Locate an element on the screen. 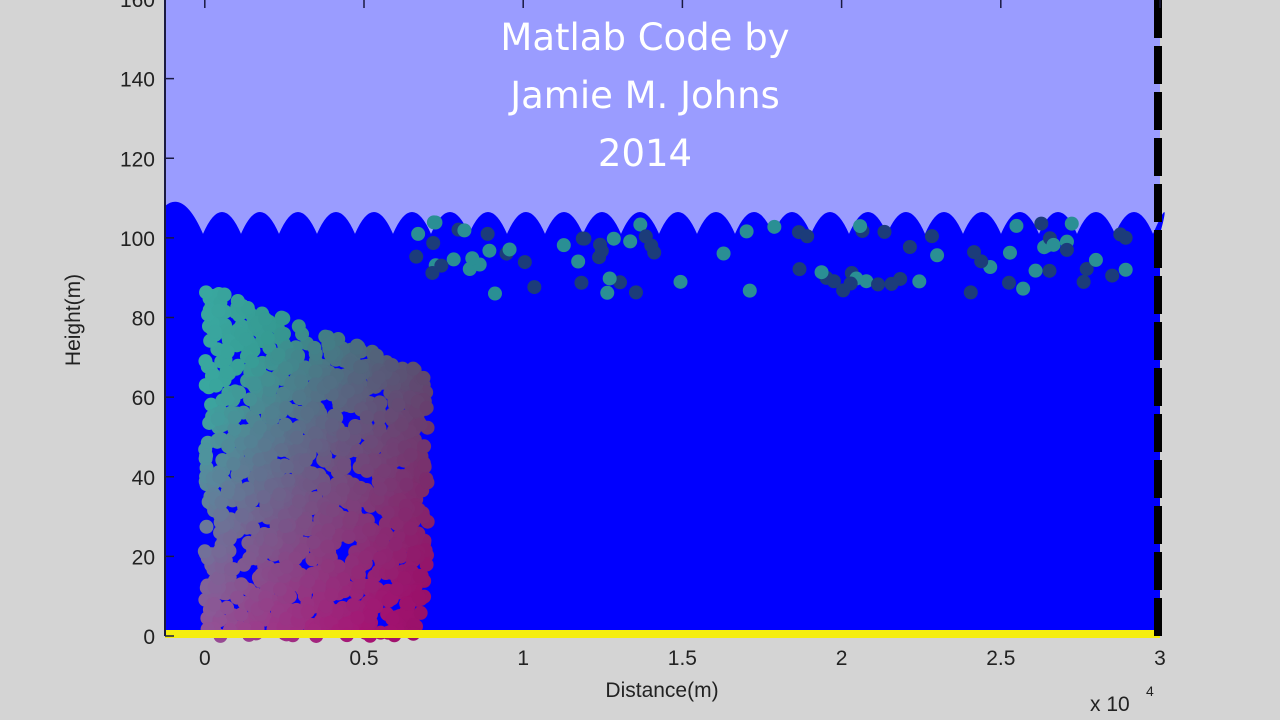 This screenshot has height=720, width=1280. y-tick-label: 120 is located at coordinates (137, 159).